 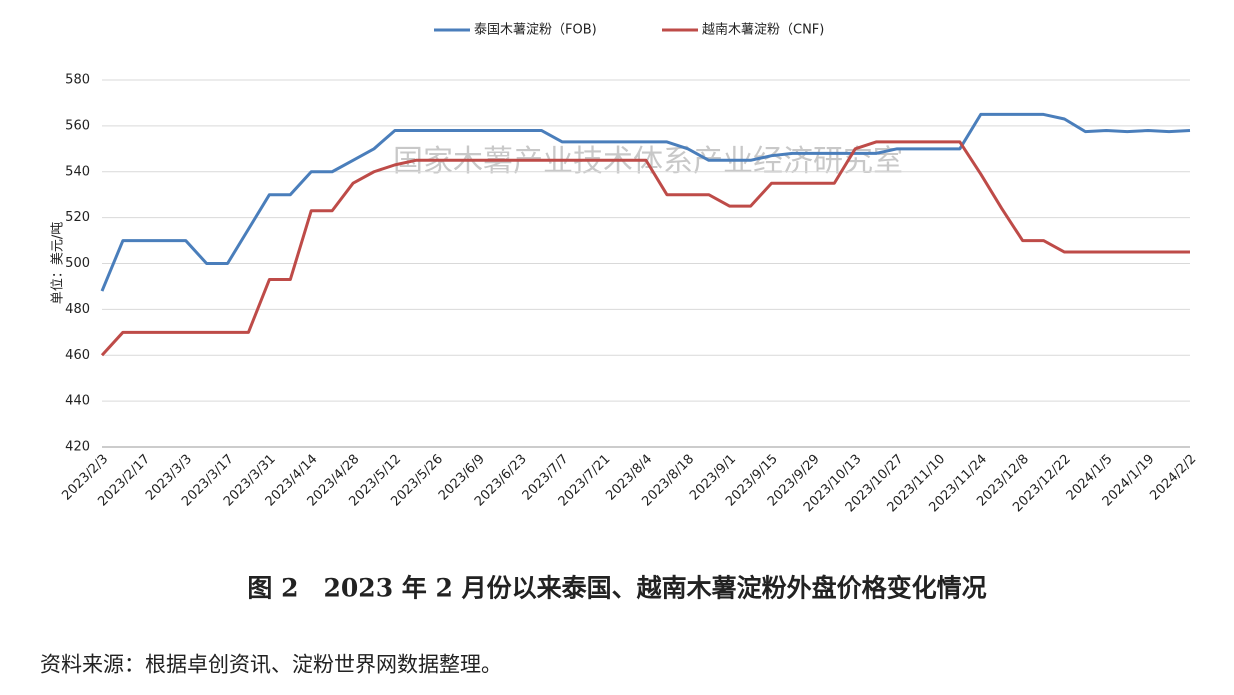 I want to click on y-axis-label: 单位：美元/吨, so click(x=58, y=263).